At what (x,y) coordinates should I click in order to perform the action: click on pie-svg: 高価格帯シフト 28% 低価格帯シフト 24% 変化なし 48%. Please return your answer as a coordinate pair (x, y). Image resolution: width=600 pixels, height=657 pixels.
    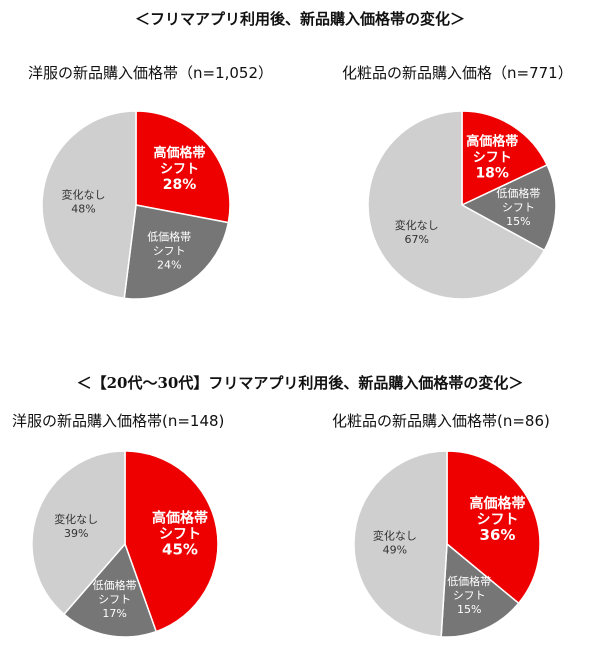
    Looking at the image, I should click on (136, 205).